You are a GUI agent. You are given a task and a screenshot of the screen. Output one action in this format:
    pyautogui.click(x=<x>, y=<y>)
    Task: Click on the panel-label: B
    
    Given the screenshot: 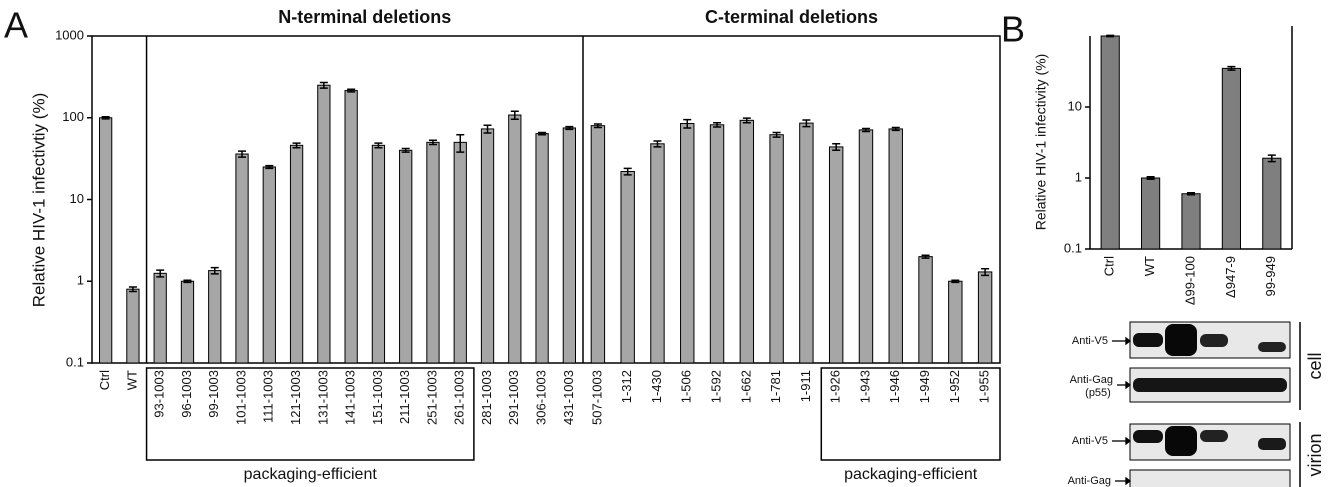 What is the action you would take?
    pyautogui.click(x=1013, y=29)
    